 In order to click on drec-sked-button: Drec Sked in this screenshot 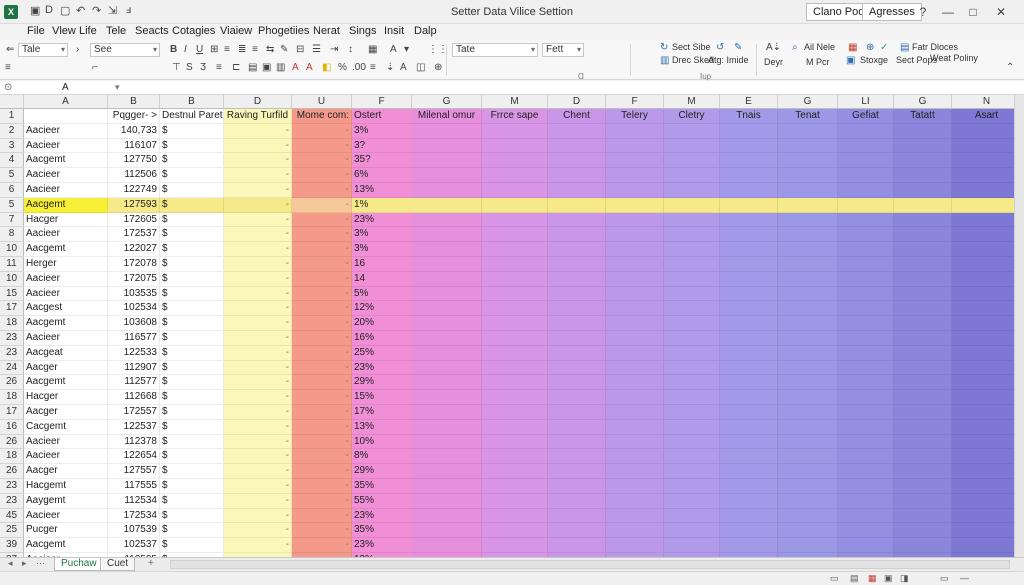, I will do `click(693, 60)`.